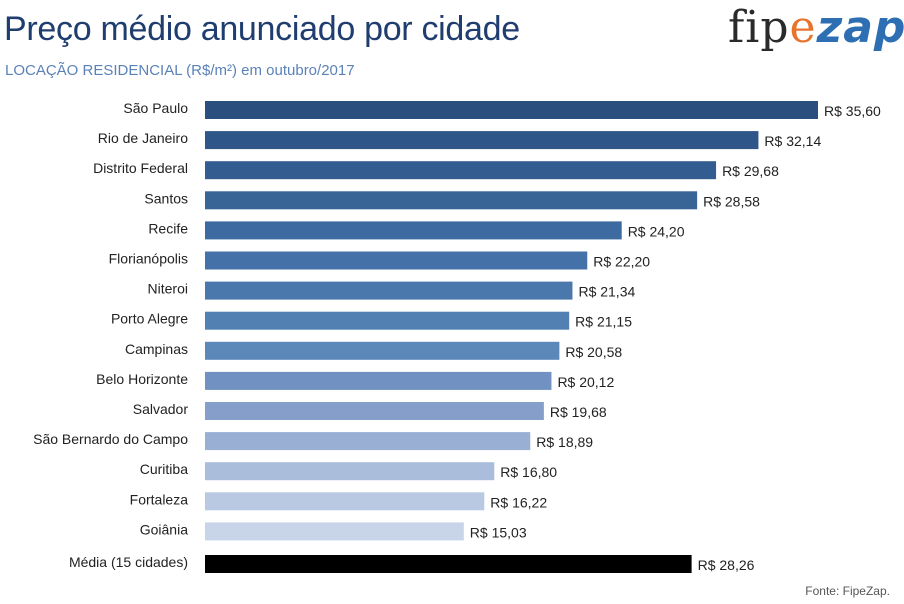 This screenshot has width=904, height=604. I want to click on category-label: Goiânia, so click(164, 529).